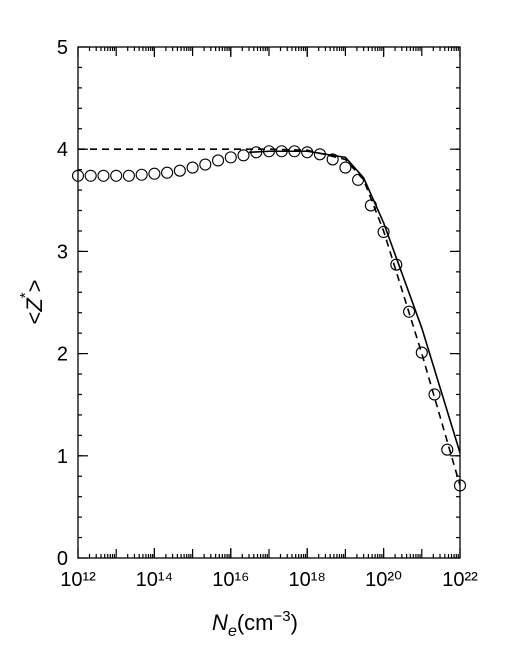 The width and height of the screenshot is (510, 660). Describe the element at coordinates (282, 616) in the screenshot. I see `x-label-exponent: −3` at that location.